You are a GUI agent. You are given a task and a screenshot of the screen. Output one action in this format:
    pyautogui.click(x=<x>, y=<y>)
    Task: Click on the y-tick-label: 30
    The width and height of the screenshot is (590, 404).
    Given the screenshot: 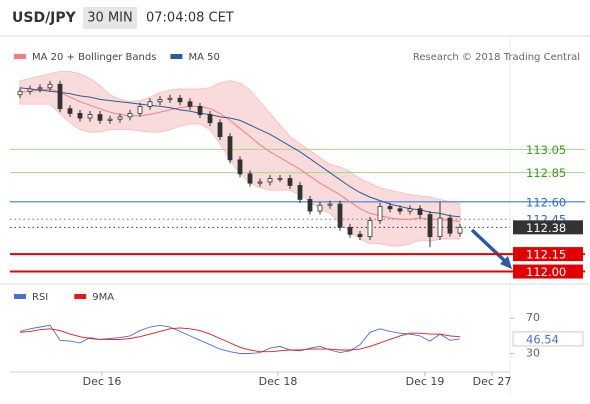 What is the action you would take?
    pyautogui.click(x=533, y=352)
    